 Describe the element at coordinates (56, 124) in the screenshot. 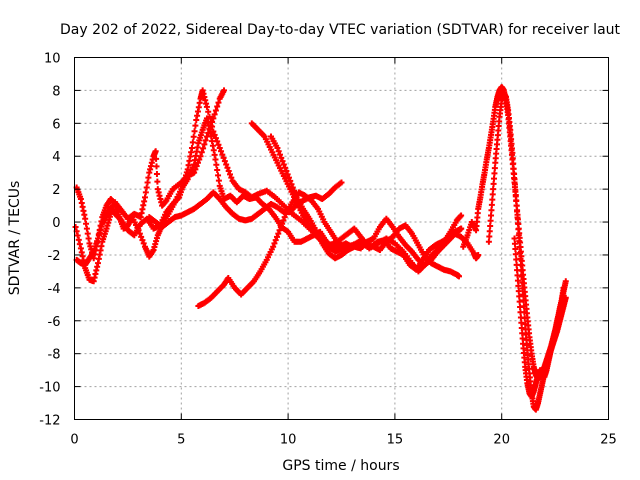

I see `y-tick-label: 6` at that location.